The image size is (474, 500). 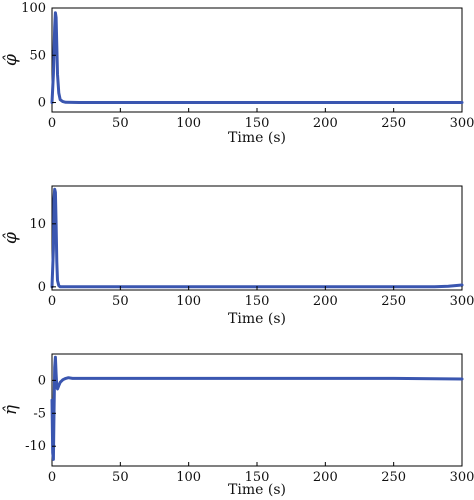 What do you see at coordinates (42, 256) in the screenshot?
I see `panel-2-yticks: 0 10` at bounding box center [42, 256].